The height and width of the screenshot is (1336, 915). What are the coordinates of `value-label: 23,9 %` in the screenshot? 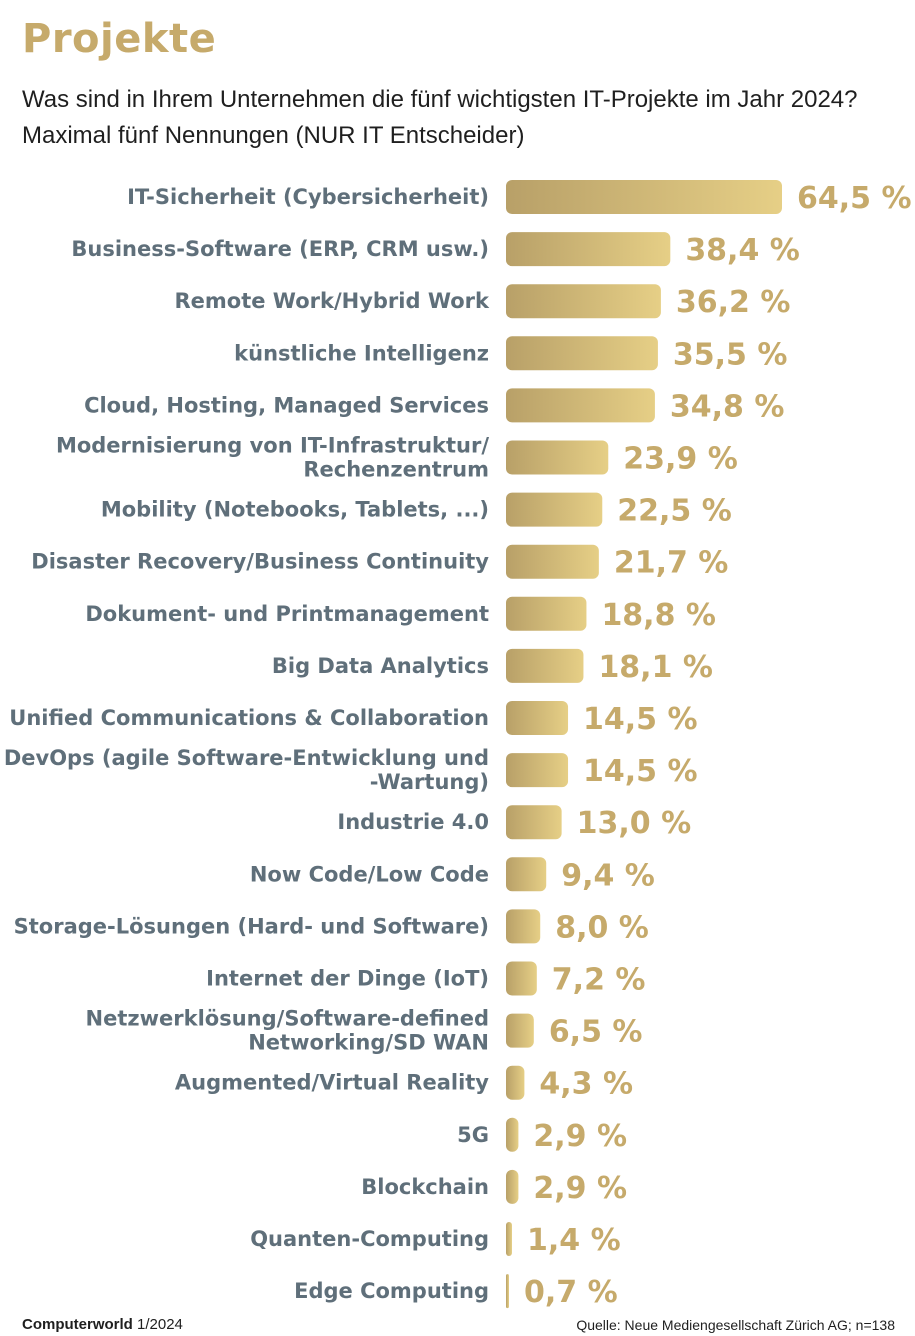 It's located at (680, 459).